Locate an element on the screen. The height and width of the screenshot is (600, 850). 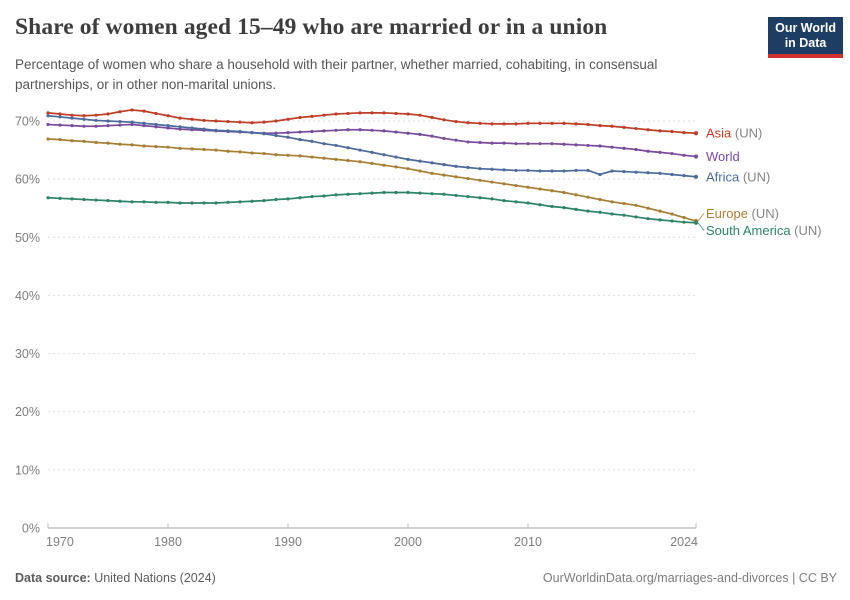
series-label-asia: Asia (UN) is located at coordinates (734, 133).